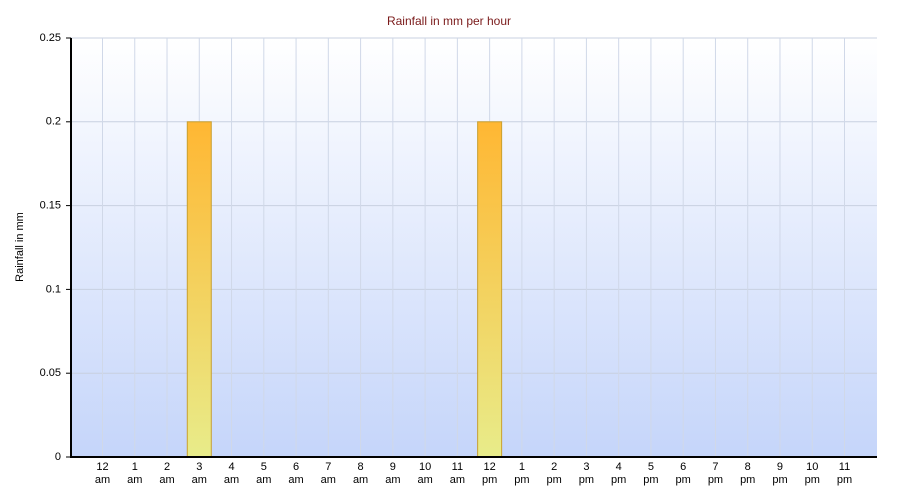 This screenshot has width=900, height=500. What do you see at coordinates (264, 473) in the screenshot?
I see `x-tick-label: 5 am` at bounding box center [264, 473].